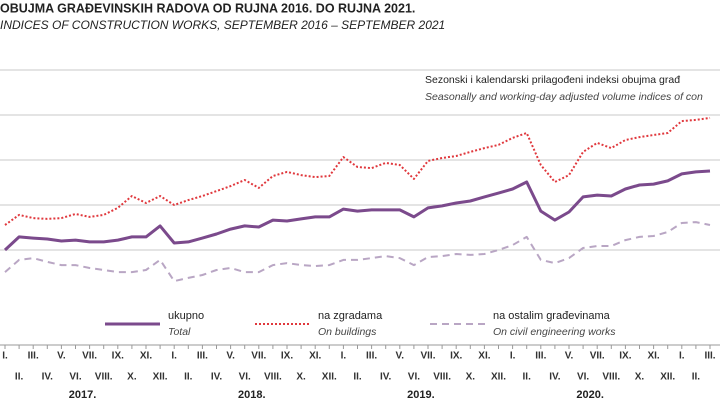 The image size is (720, 405). Describe the element at coordinates (350, 316) in the screenshot. I see `legend-label: na zgradama` at that location.